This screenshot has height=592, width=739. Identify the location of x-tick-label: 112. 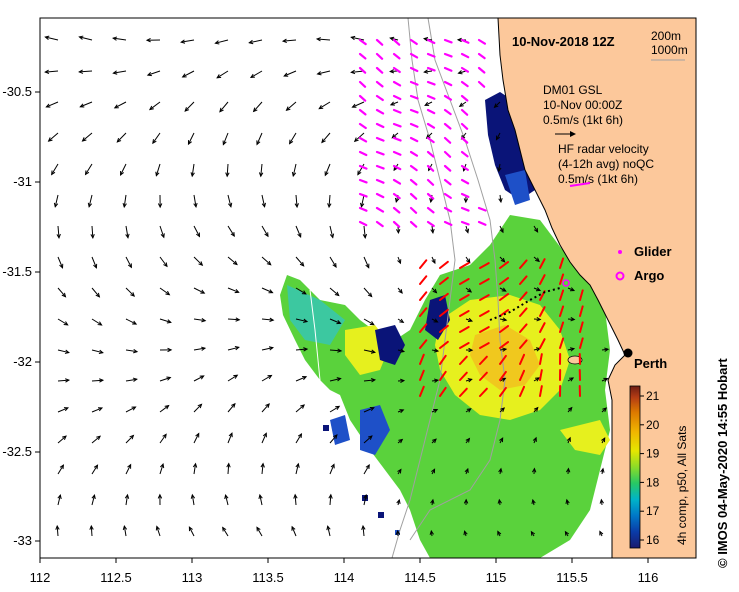
(40, 577).